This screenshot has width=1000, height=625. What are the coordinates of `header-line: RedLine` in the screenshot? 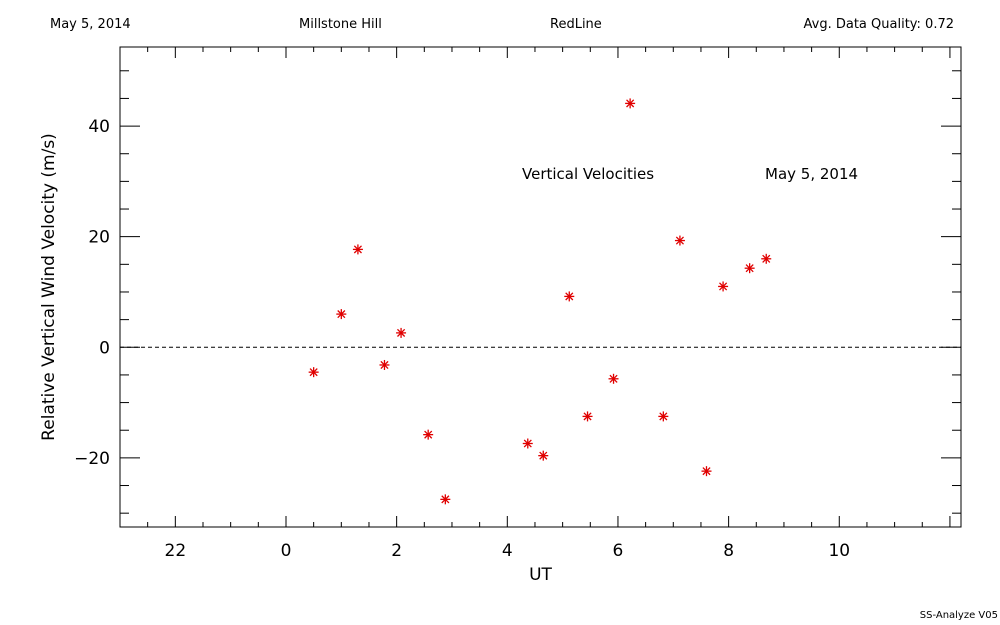 It's located at (576, 24).